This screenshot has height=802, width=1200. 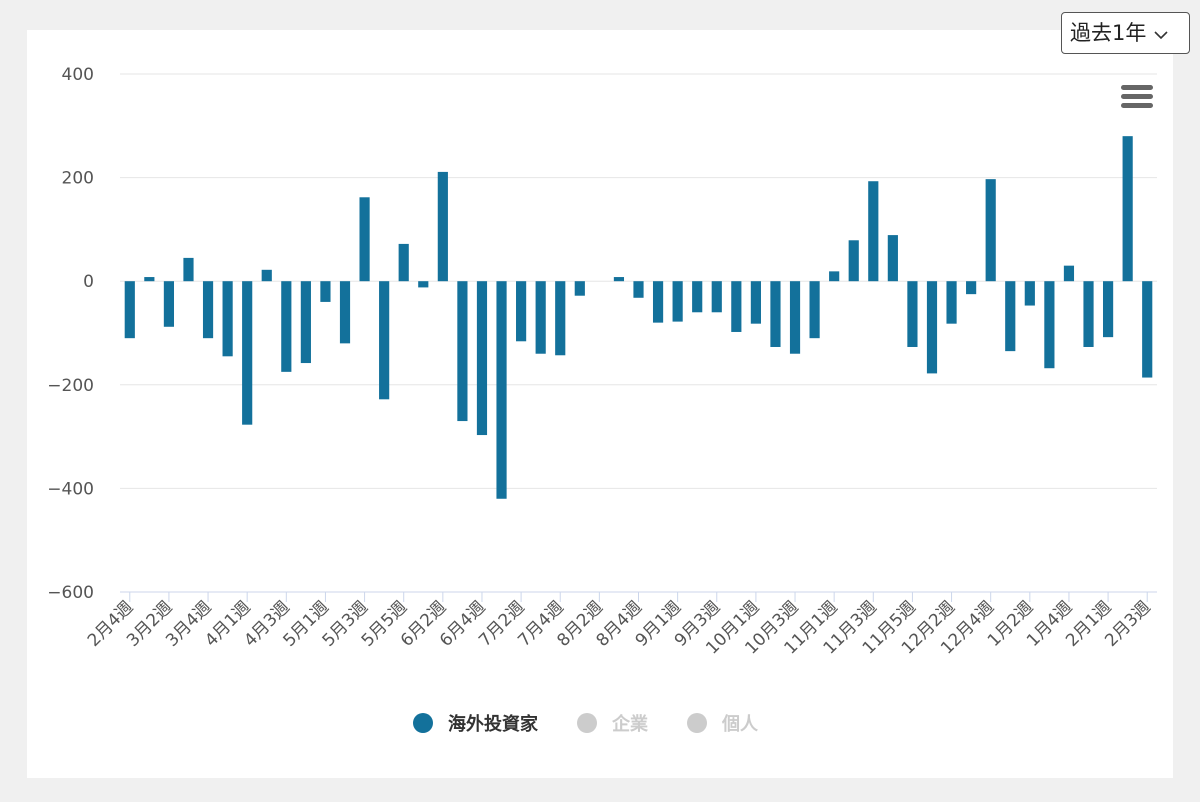 What do you see at coordinates (1108, 33) in the screenshot?
I see `period-label: 過去1年` at bounding box center [1108, 33].